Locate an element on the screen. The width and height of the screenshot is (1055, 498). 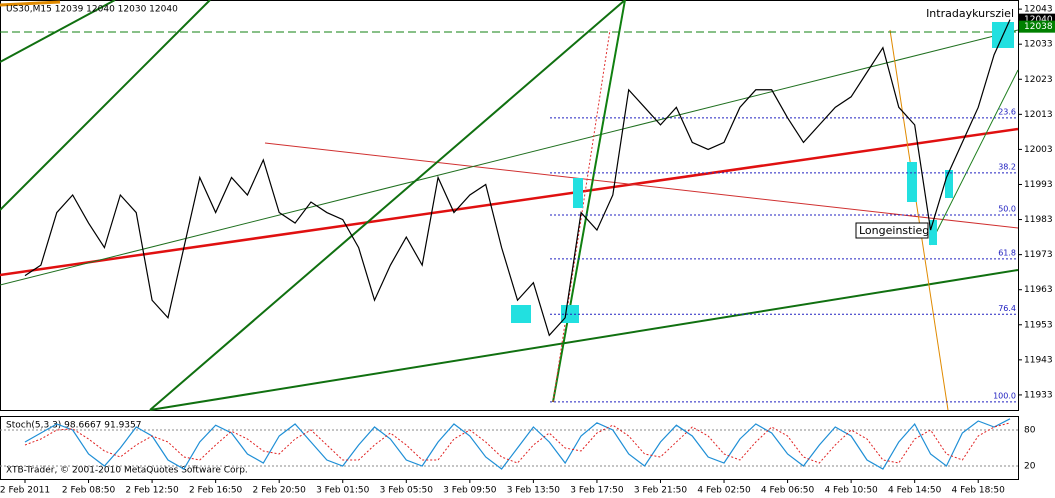
x-tick-label: 3 Feb 17:50 is located at coordinates (597, 491).